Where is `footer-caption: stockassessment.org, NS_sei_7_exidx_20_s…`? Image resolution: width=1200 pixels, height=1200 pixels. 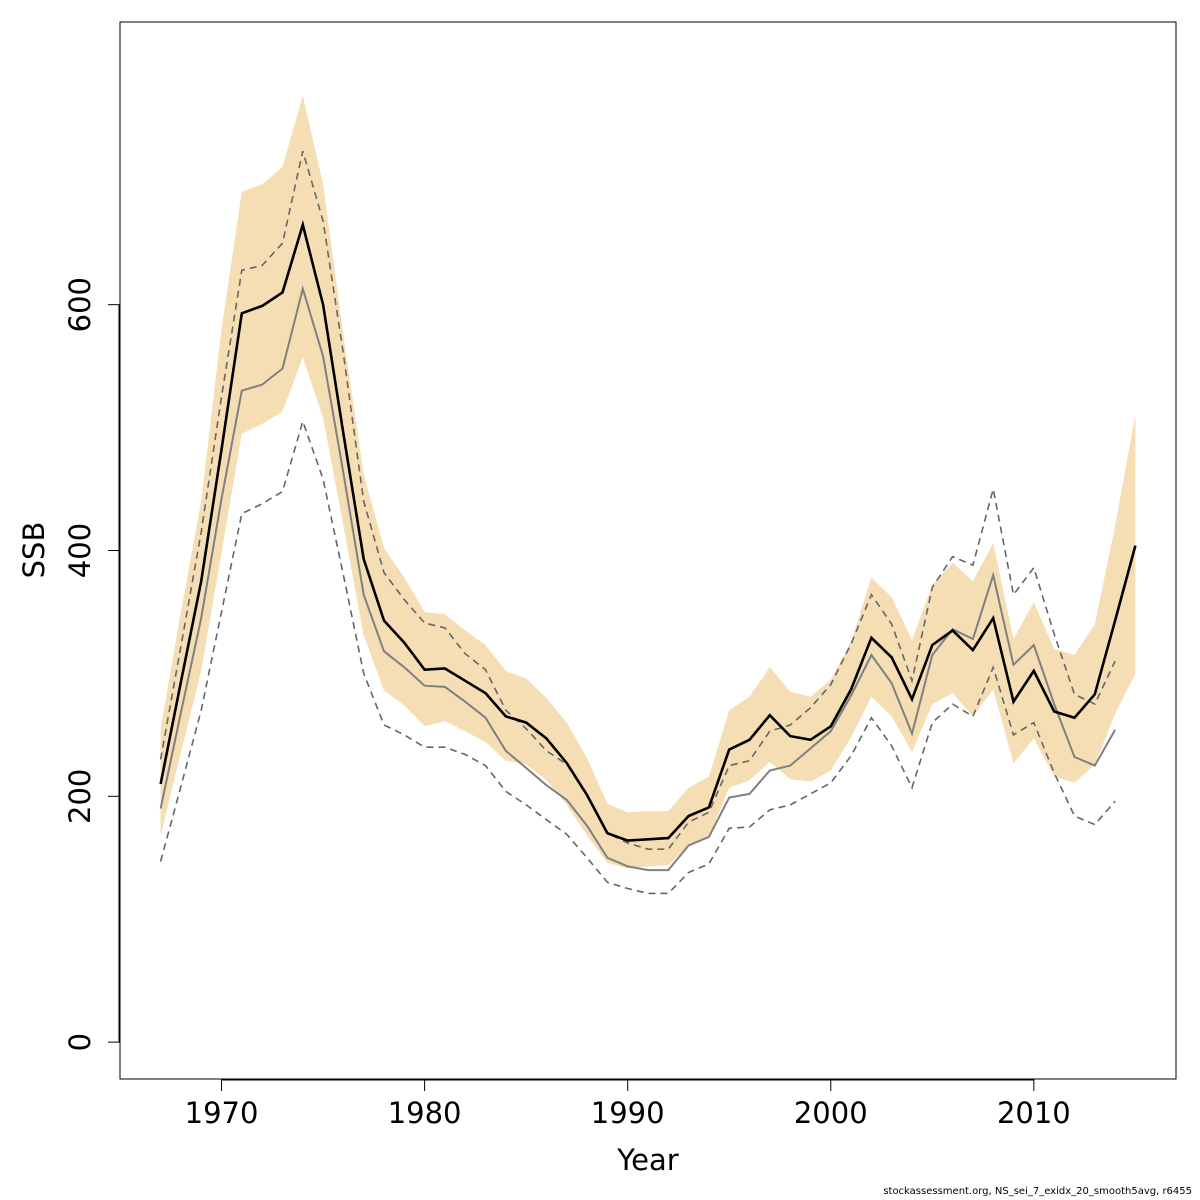
footer-caption: stockassessment.org, NS_sei_7_exidx_20_s… is located at coordinates (1037, 1191).